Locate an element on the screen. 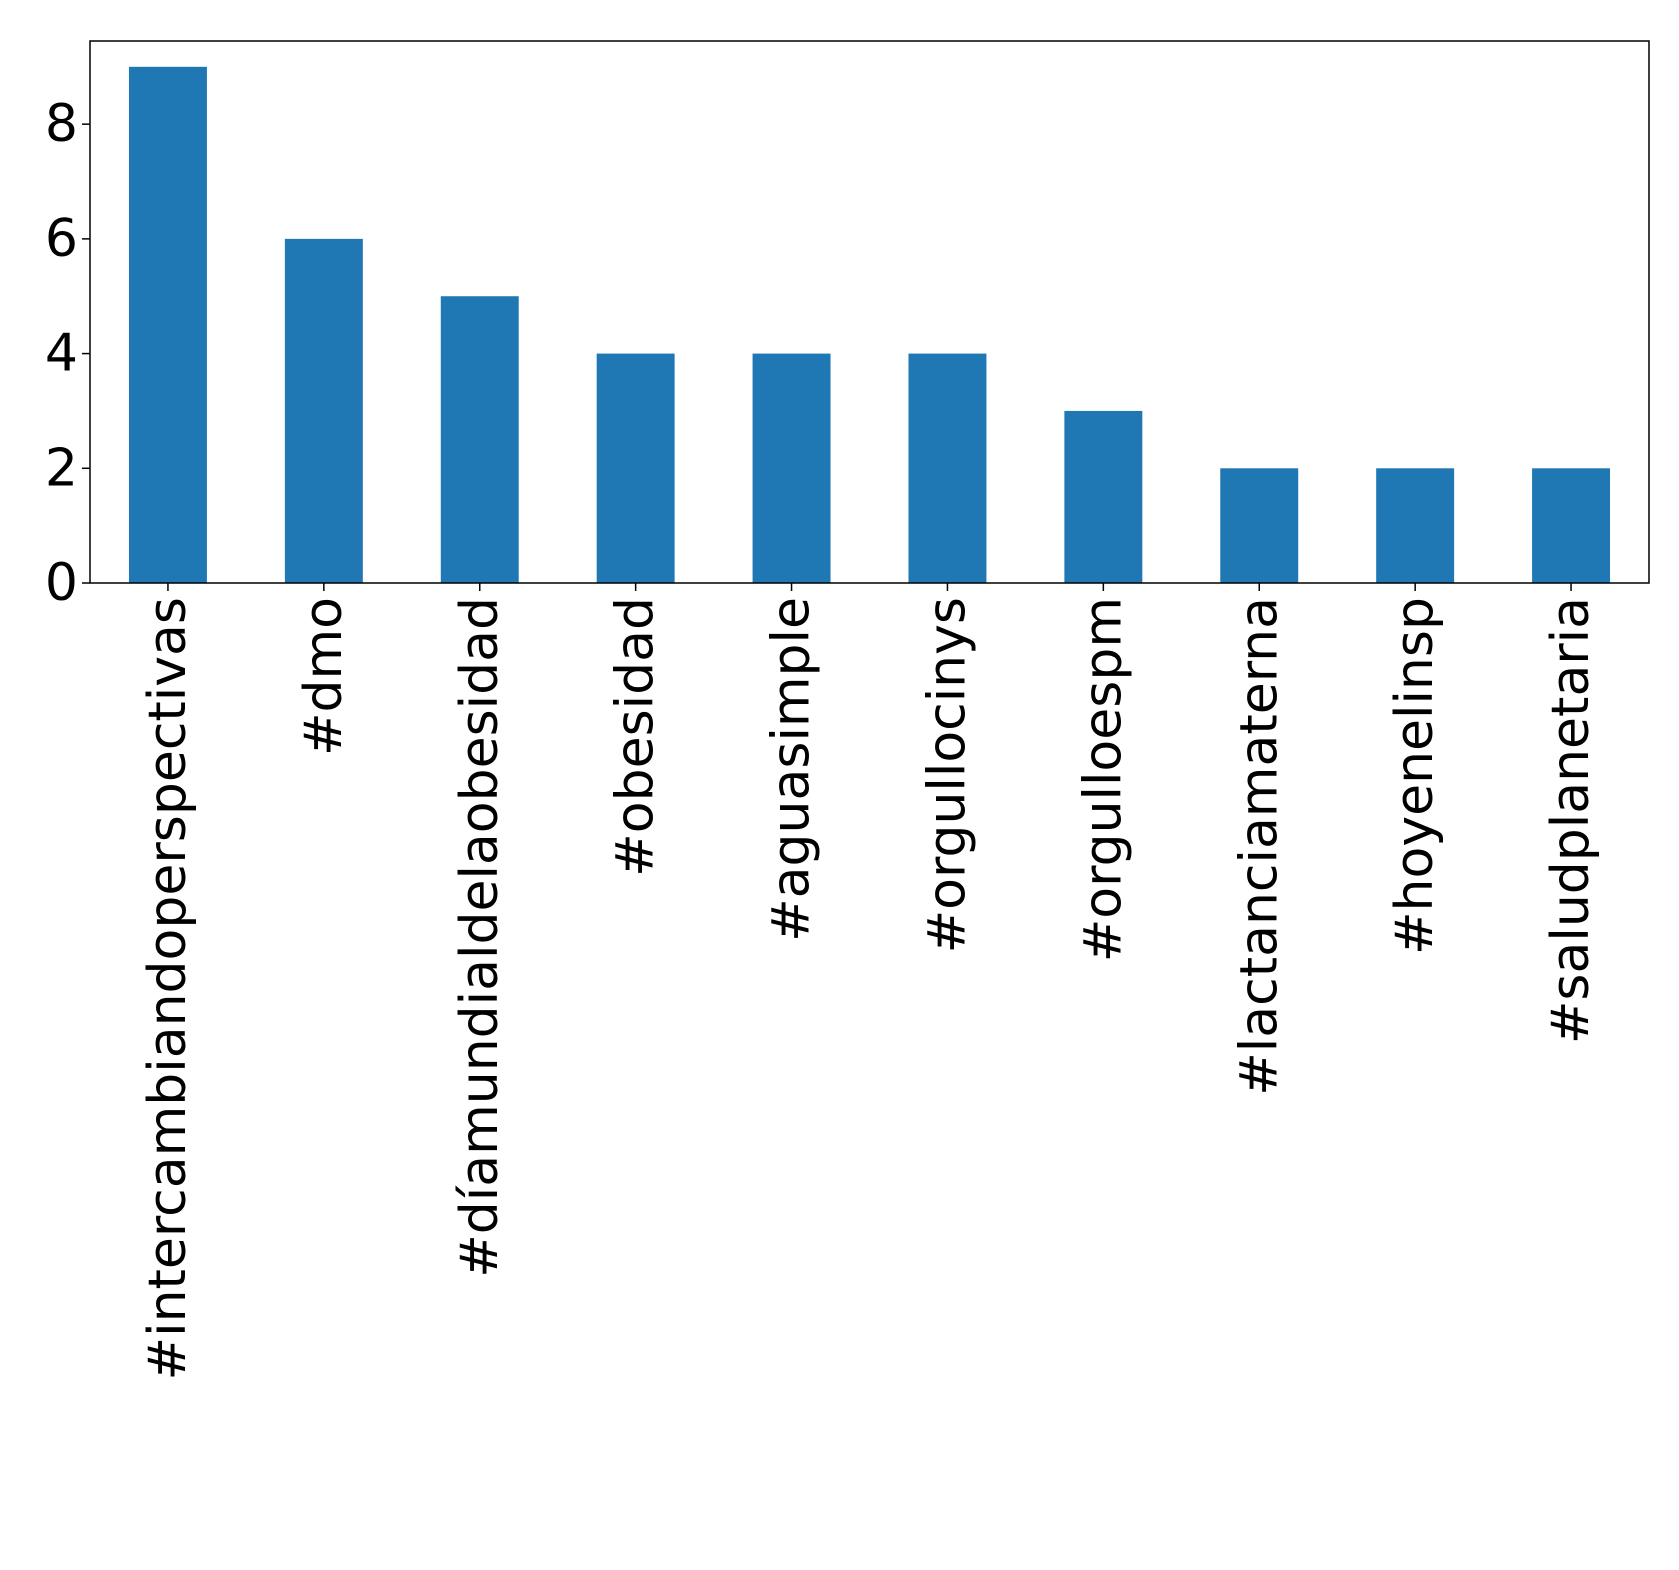 The height and width of the screenshot is (1570, 1679). y-axis: 0 2 4 6 8 is located at coordinates (67, 353).